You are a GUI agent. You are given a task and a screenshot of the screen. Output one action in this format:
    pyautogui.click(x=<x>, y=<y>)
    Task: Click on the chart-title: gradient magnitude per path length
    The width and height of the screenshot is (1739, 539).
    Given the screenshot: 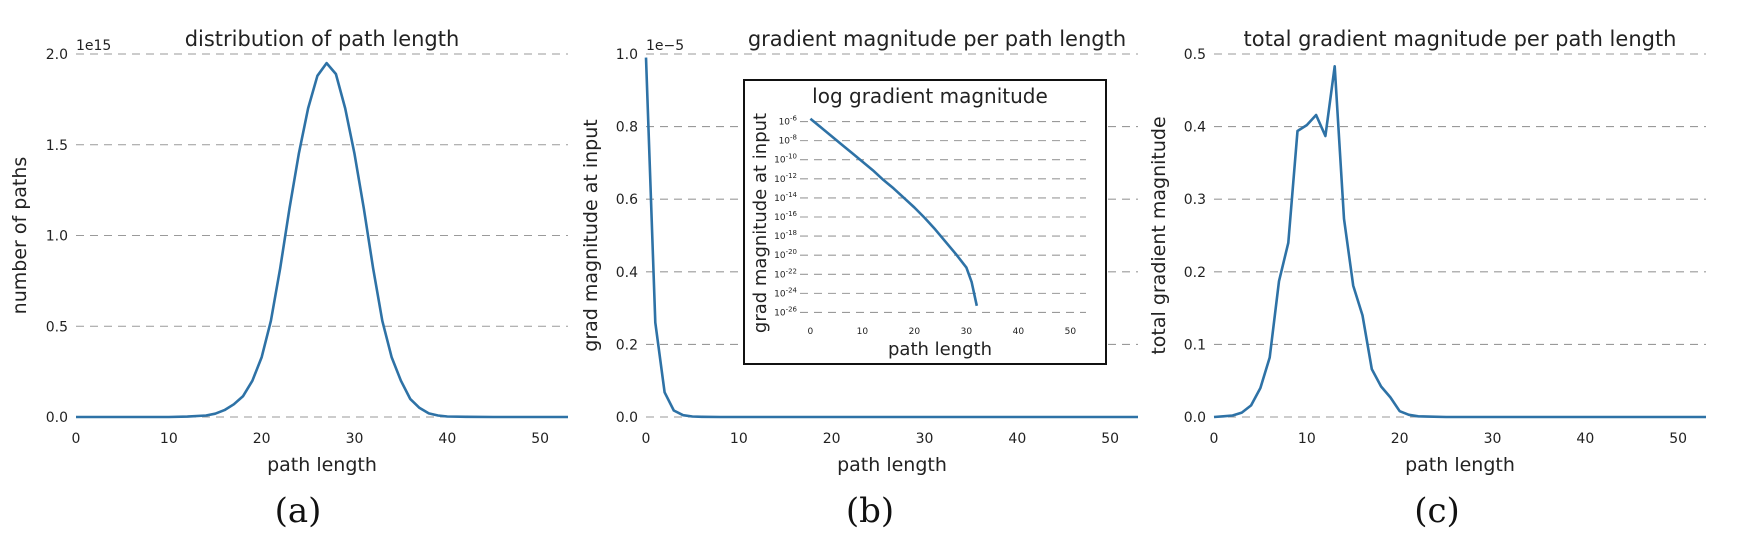 What is the action you would take?
    pyautogui.click(x=937, y=39)
    